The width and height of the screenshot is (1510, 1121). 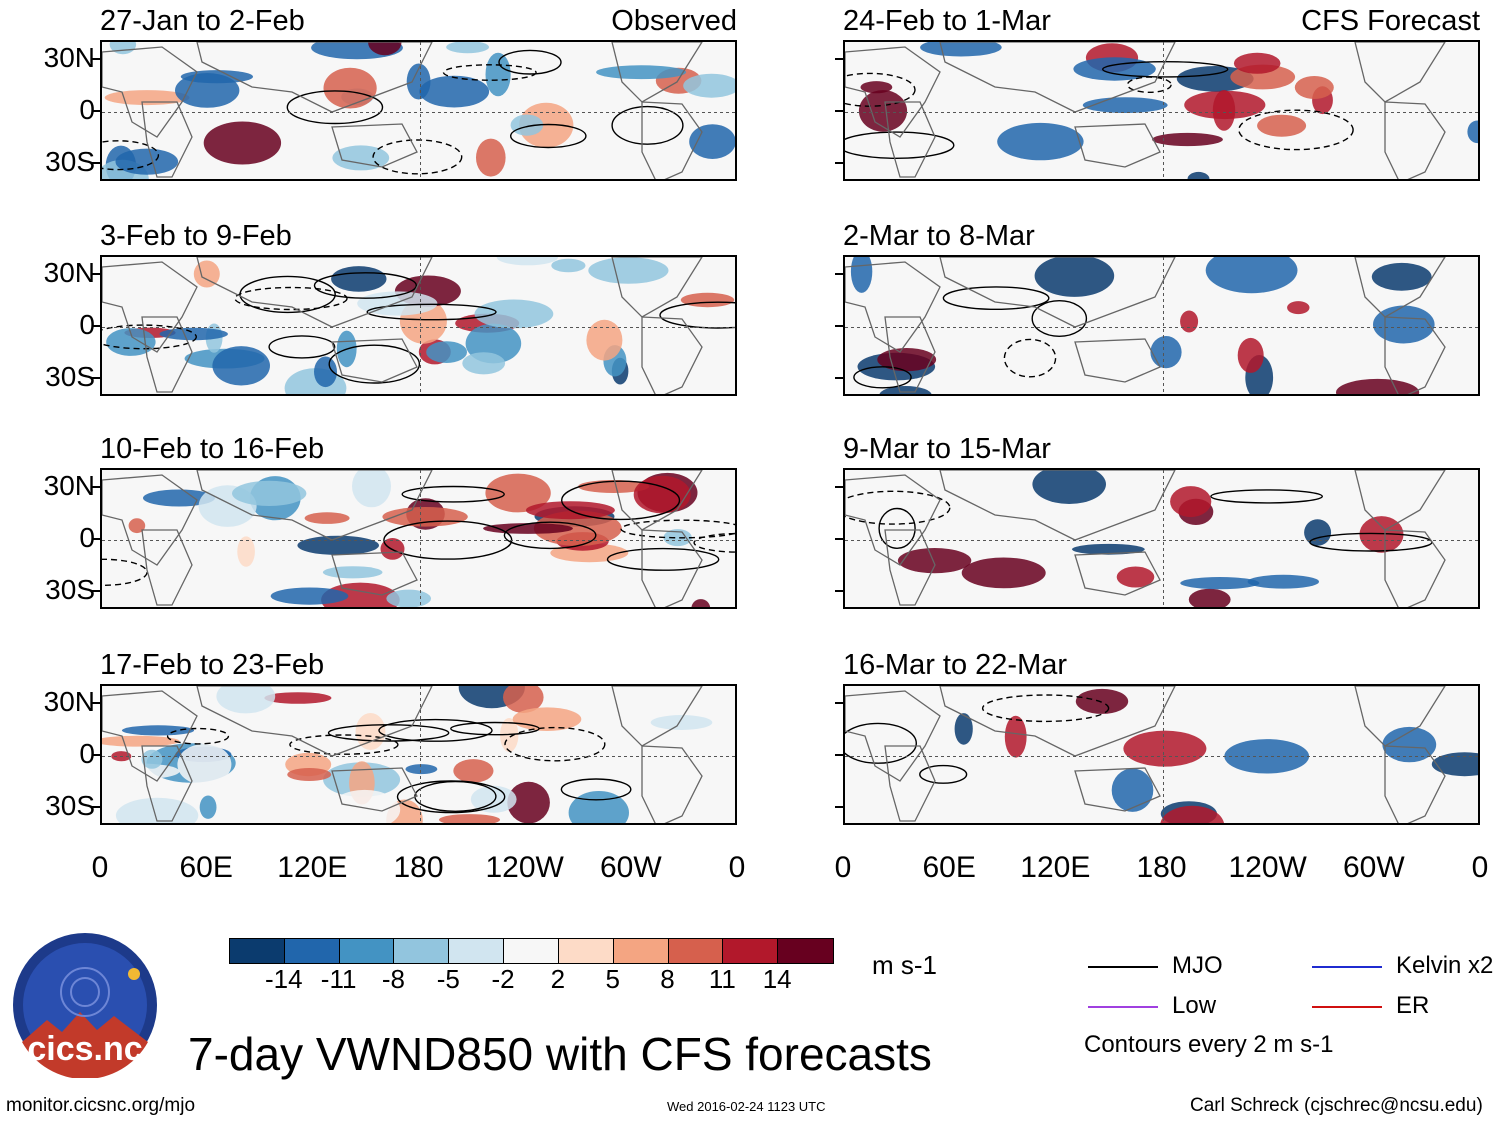 What do you see at coordinates (1194, 1005) in the screenshot?
I see `legend-label: Low` at bounding box center [1194, 1005].